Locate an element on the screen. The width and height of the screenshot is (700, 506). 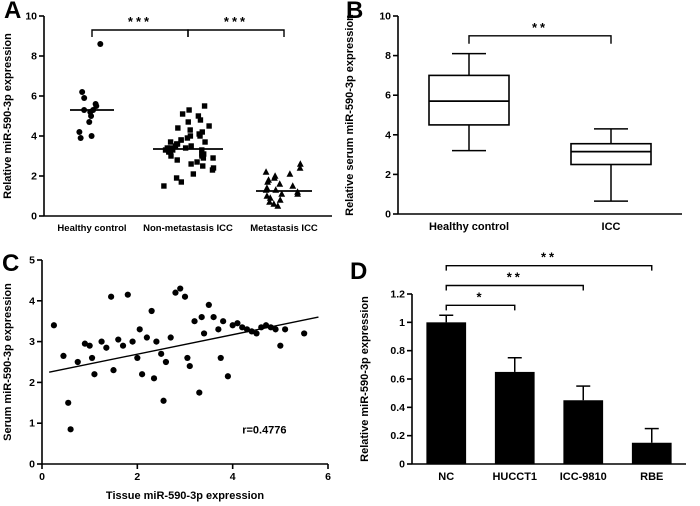
svg-text: Non-metastasis ICC is located at coordinates (188, 228).